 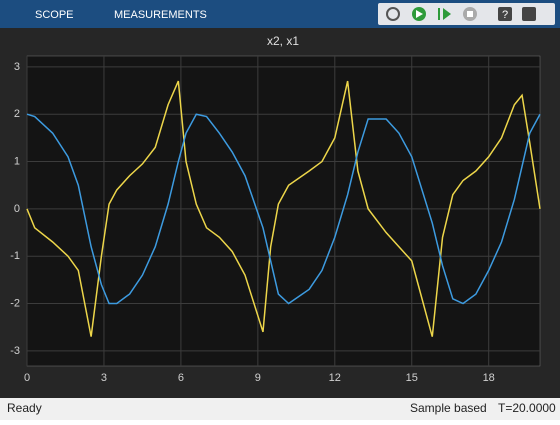 I want to click on y-tick-label: 2, so click(x=17, y=114).